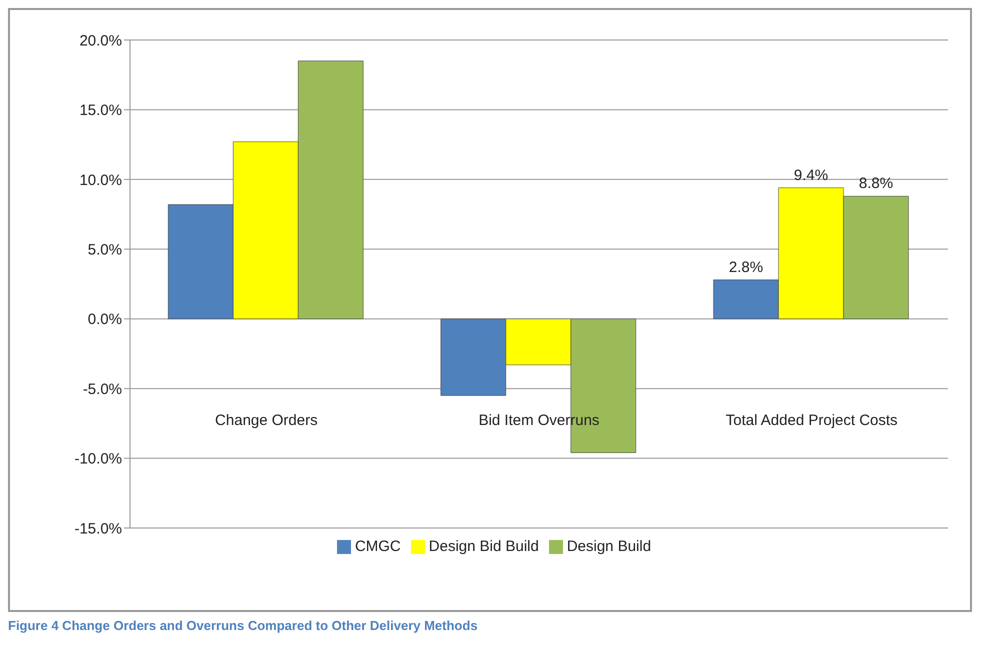  Describe the element at coordinates (266, 420) in the screenshot. I see `x-tick-label: Change Orders` at that location.